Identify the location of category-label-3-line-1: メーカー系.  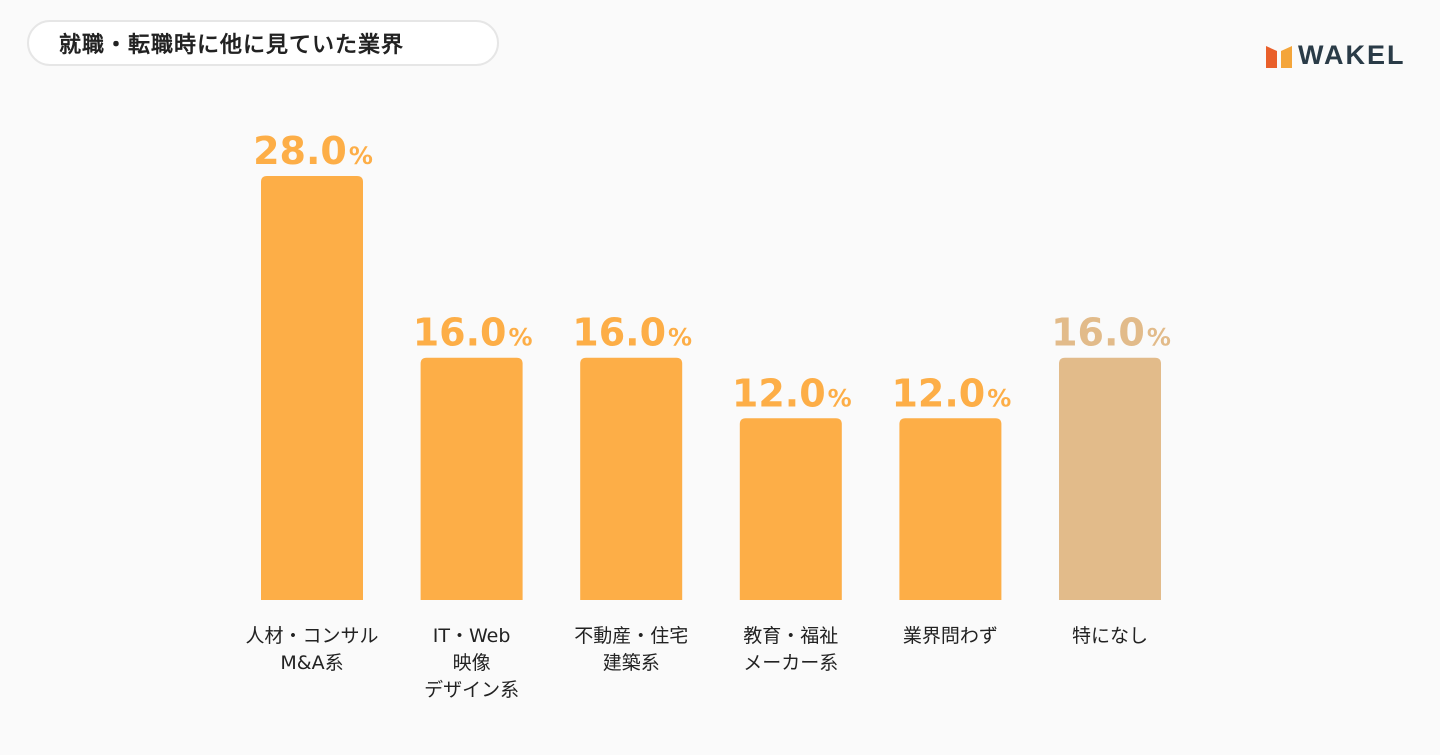
(790, 663).